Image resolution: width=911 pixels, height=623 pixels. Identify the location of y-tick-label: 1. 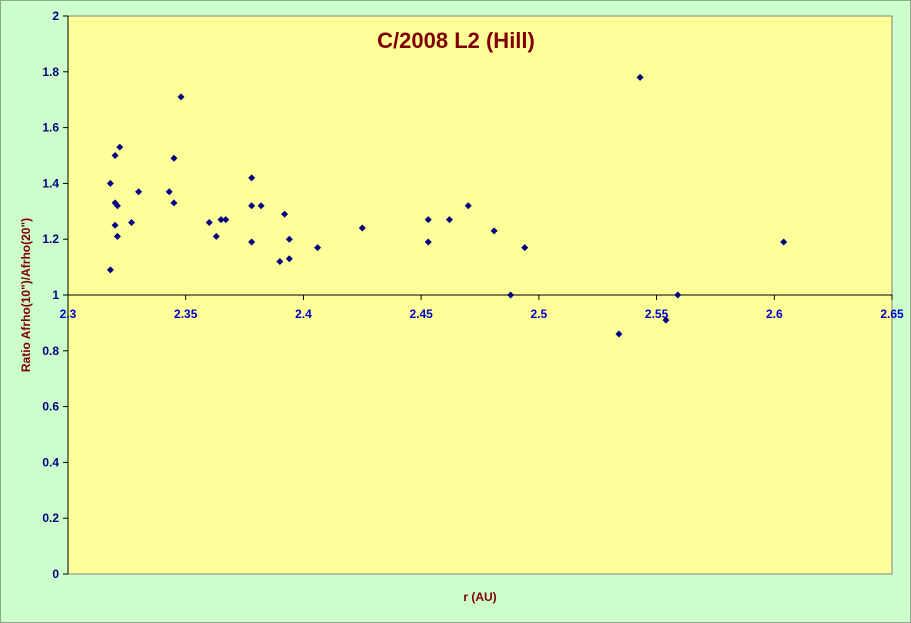
(55, 295).